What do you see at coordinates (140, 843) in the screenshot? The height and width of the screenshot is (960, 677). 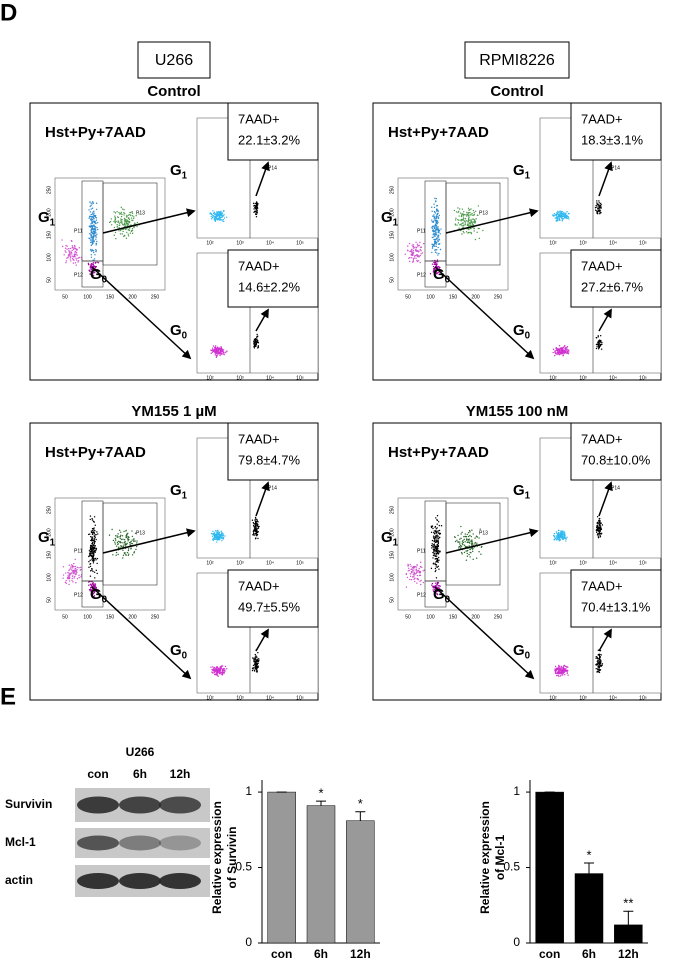 I see `blot-band` at bounding box center [140, 843].